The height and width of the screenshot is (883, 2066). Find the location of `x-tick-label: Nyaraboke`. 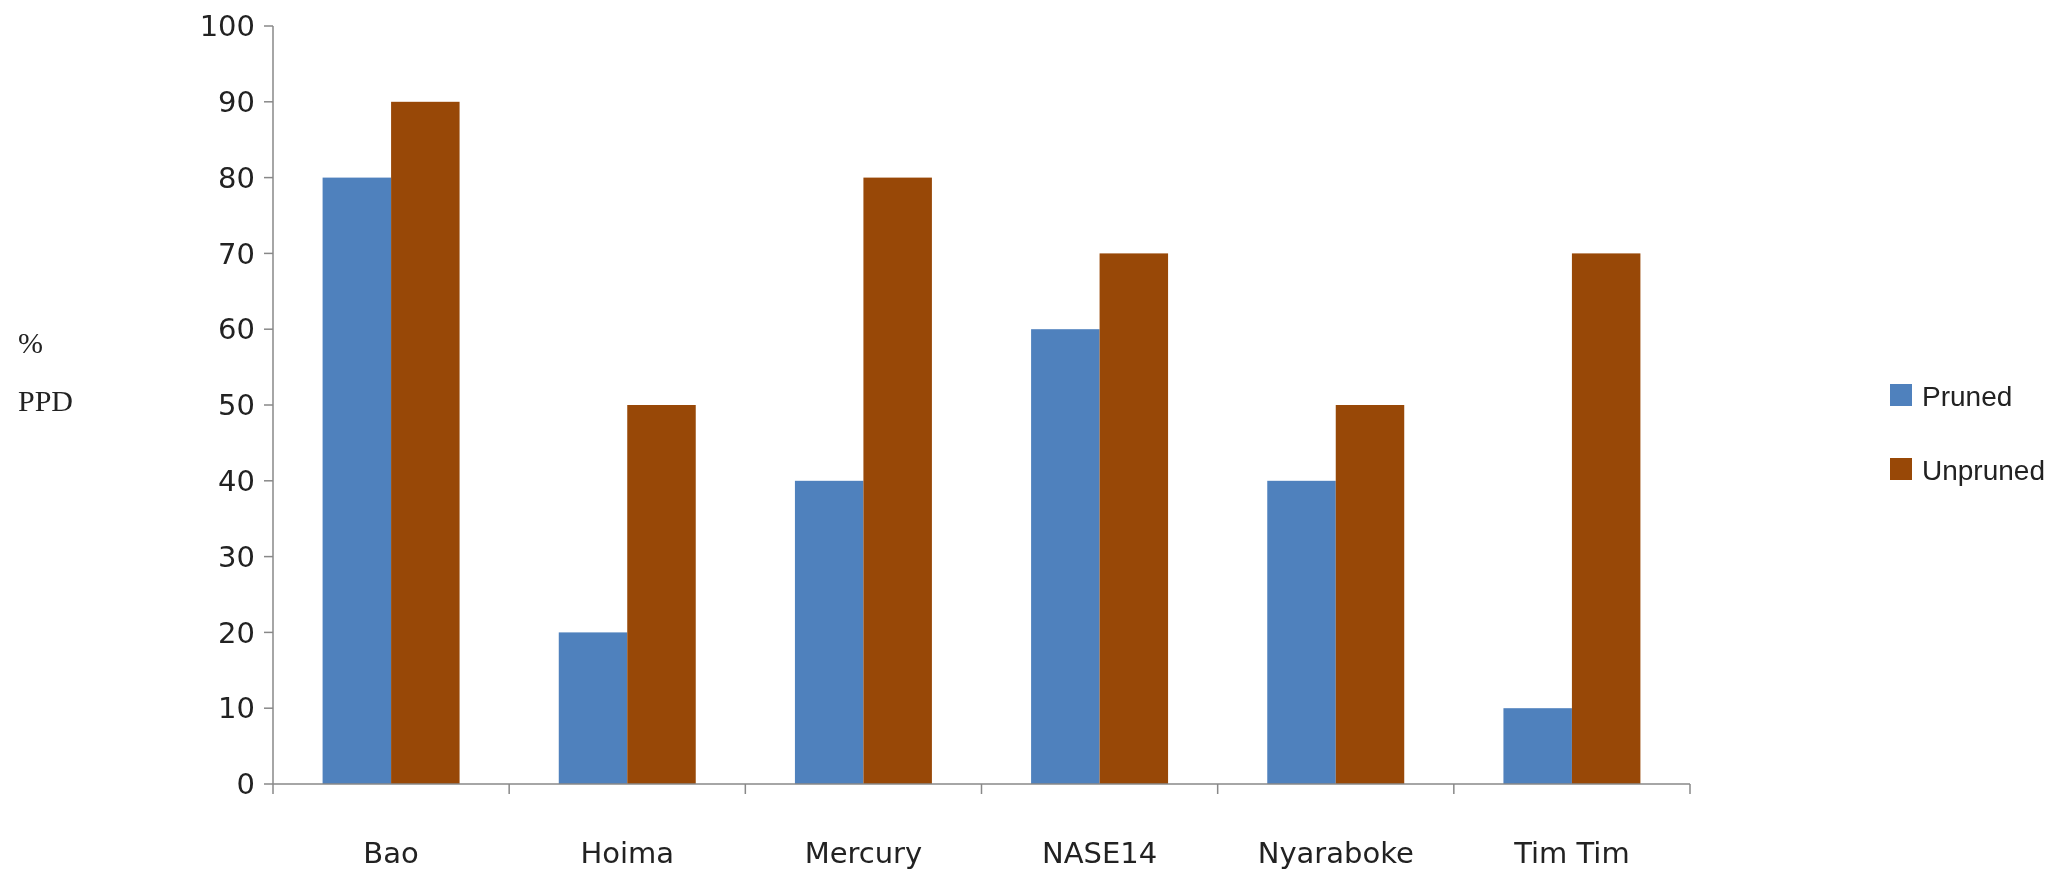

x-tick-label: Nyaraboke is located at coordinates (1335, 853).